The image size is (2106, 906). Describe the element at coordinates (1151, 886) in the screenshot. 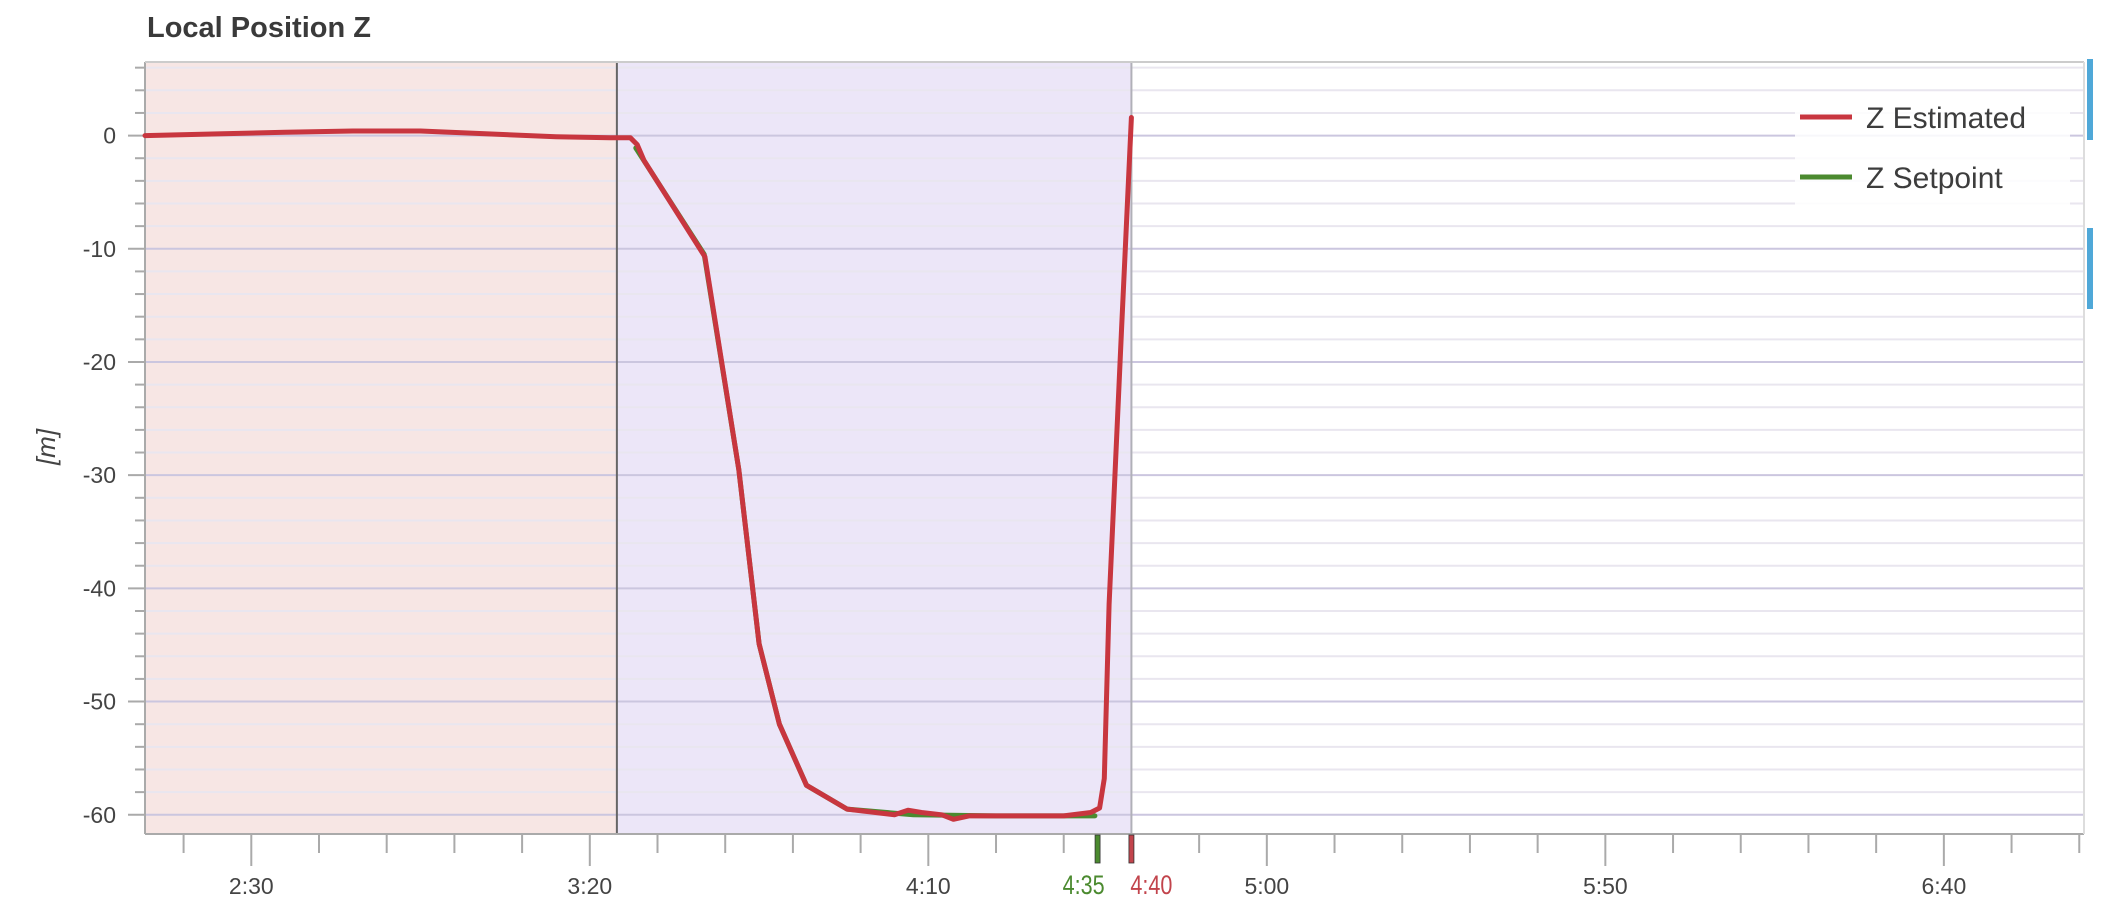

I see `time-marker-label: 4:40` at that location.